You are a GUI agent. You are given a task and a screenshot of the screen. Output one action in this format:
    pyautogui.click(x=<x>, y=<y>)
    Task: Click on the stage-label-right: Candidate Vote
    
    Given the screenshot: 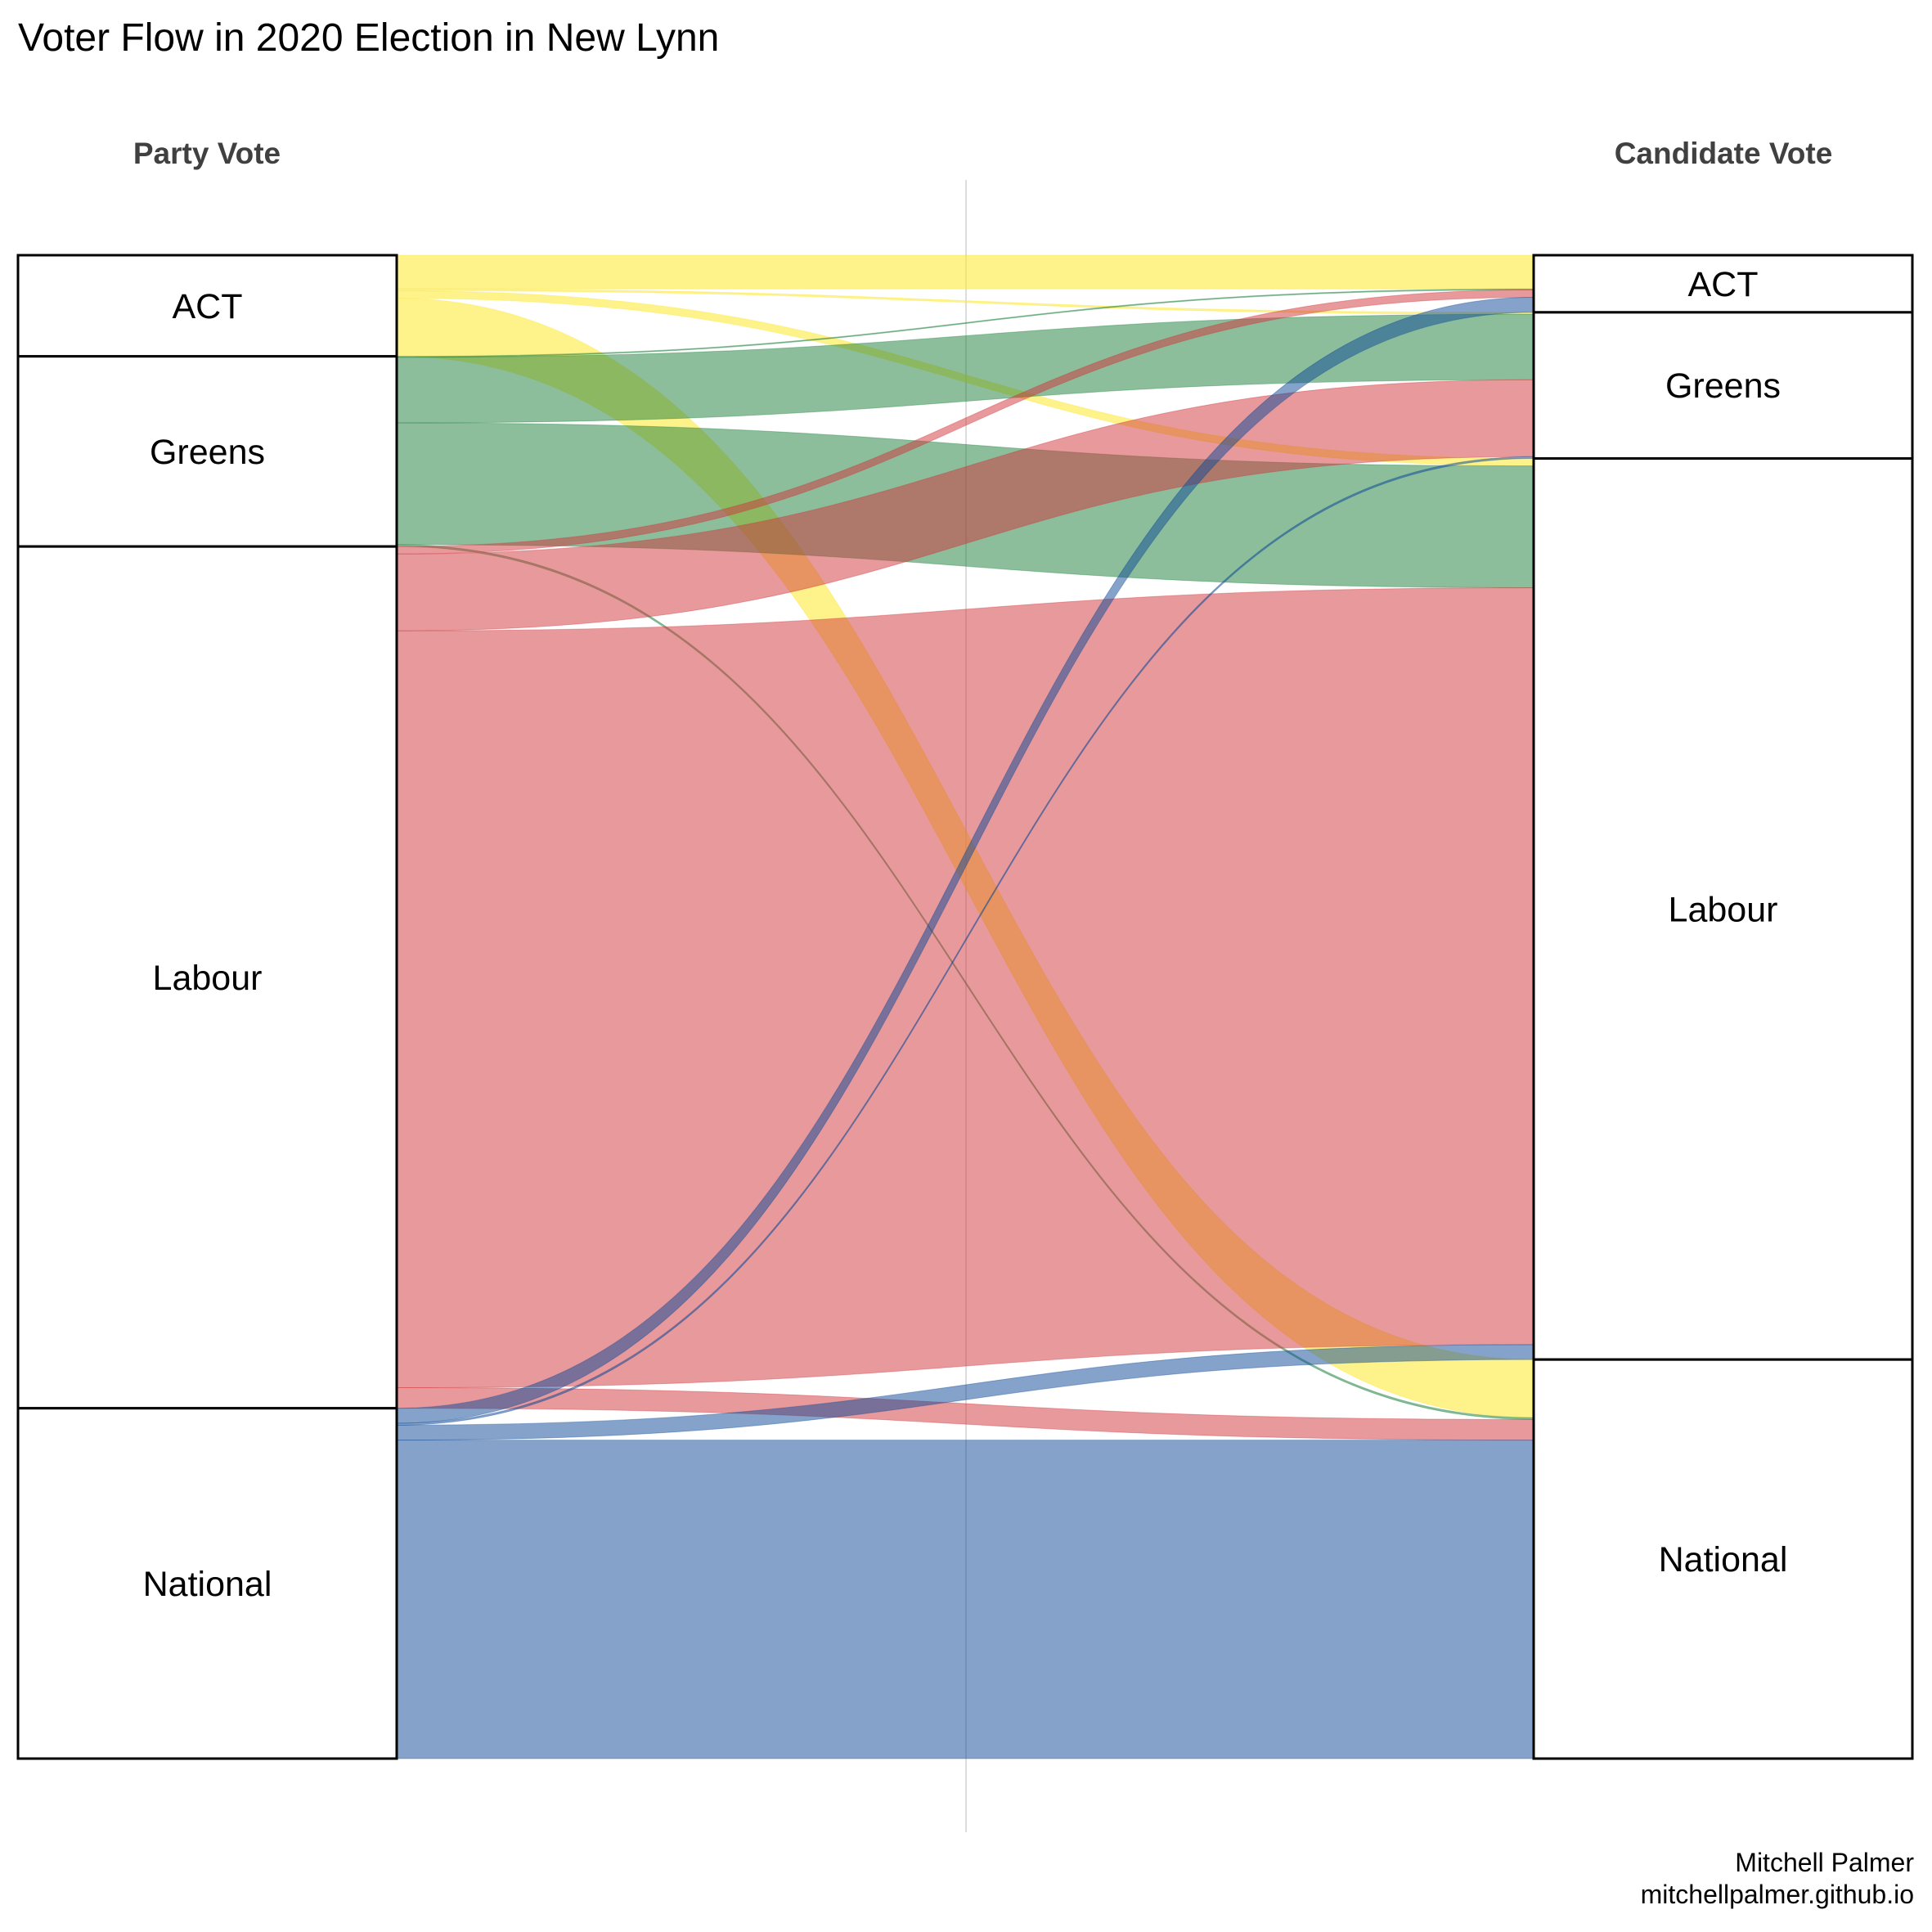 What is the action you would take?
    pyautogui.click(x=1724, y=154)
    